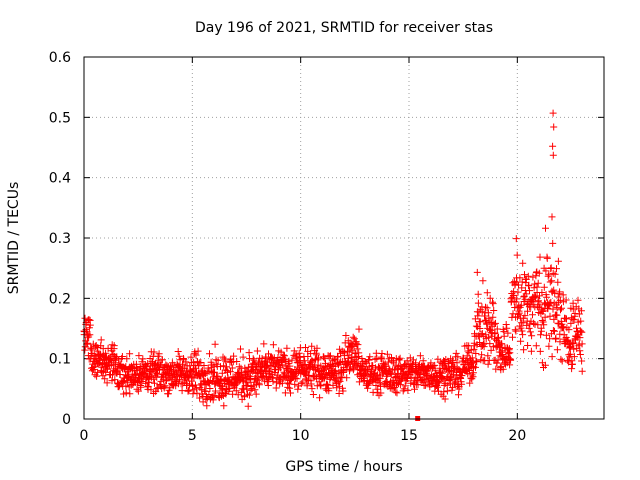 The image size is (640, 480). What do you see at coordinates (14, 238) in the screenshot?
I see `y-axis-label: SRMTID / TECUs` at bounding box center [14, 238].